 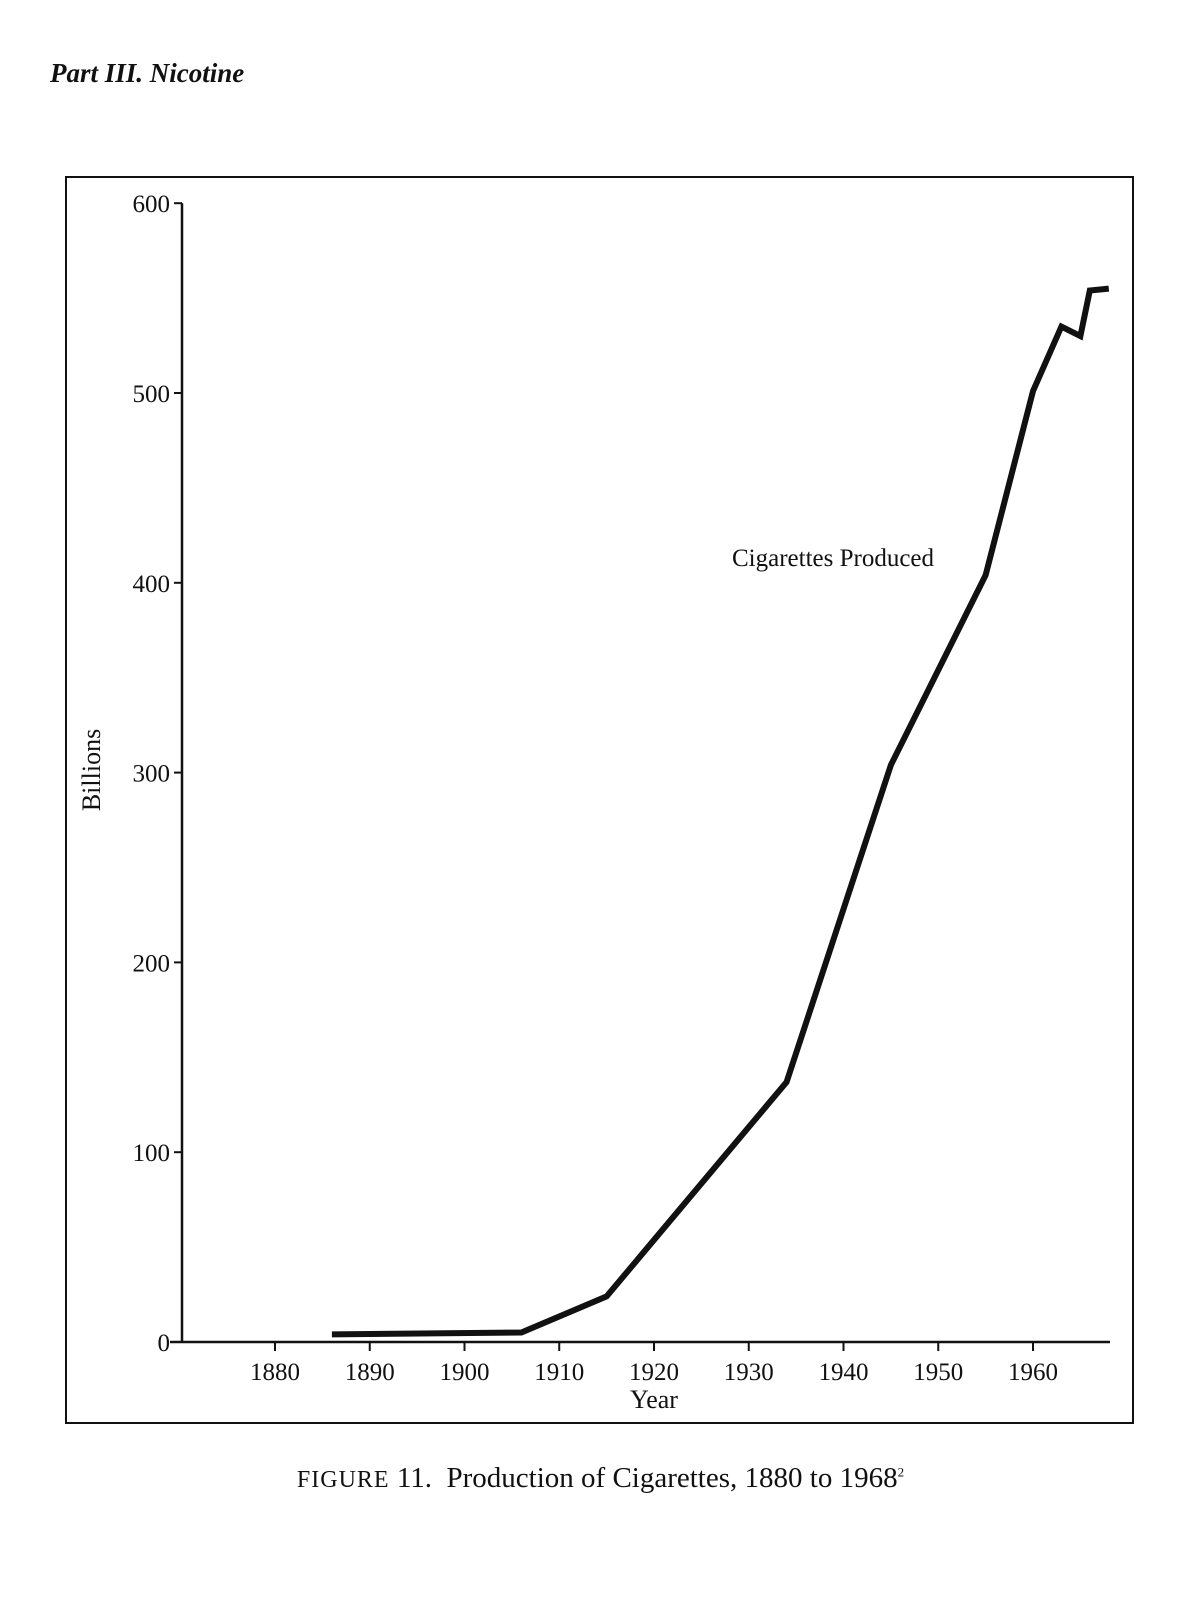 What do you see at coordinates (152, 963) in the screenshot?
I see `y-tick-label: 200` at bounding box center [152, 963].